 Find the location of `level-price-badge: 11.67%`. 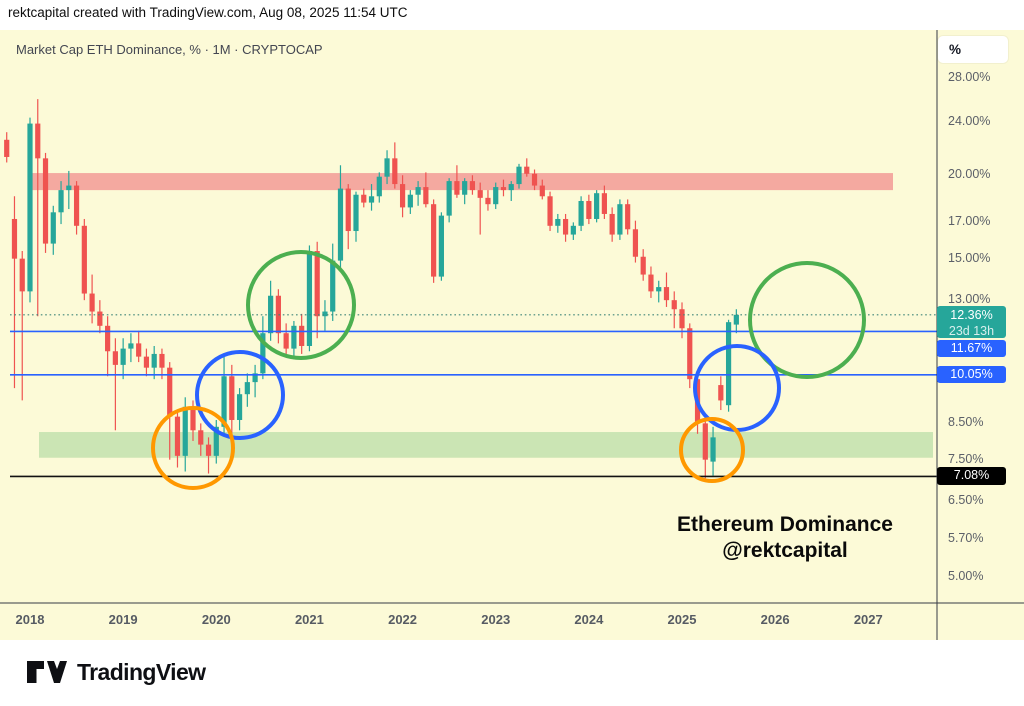

level-price-badge: 11.67% is located at coordinates (971, 348).